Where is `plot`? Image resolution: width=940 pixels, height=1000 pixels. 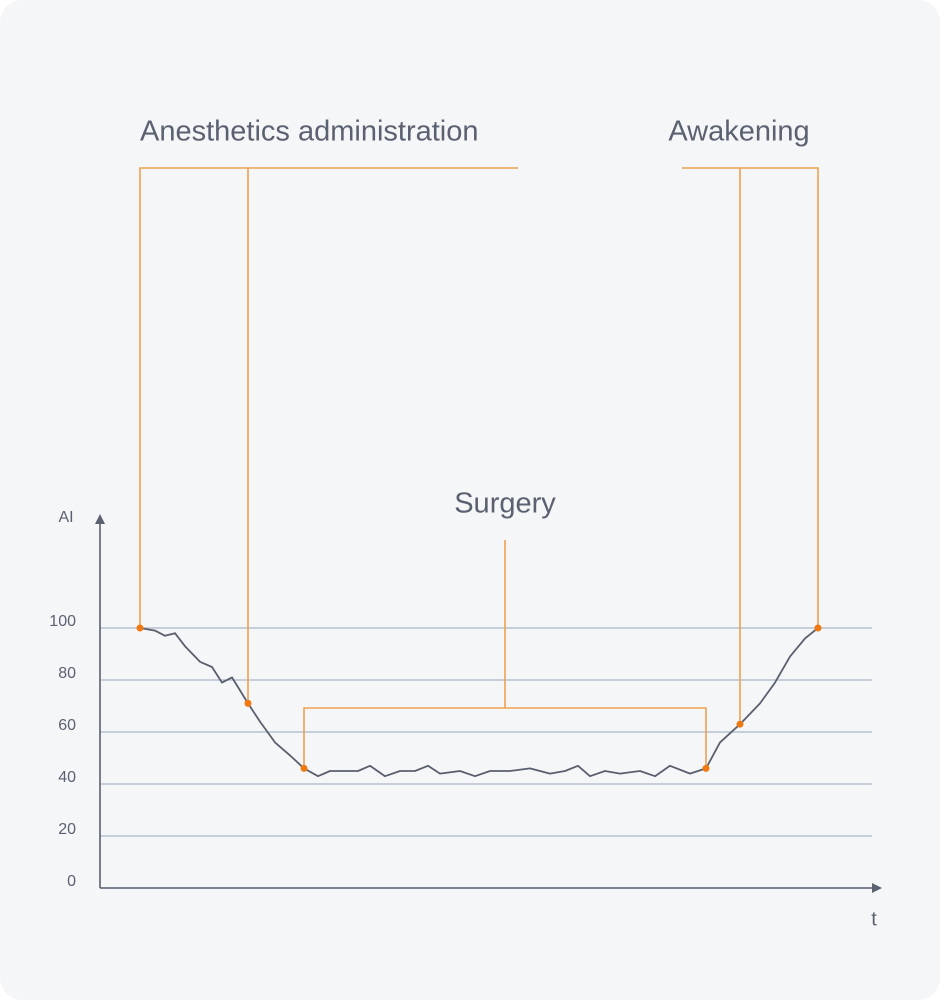
plot is located at coordinates (479, 701).